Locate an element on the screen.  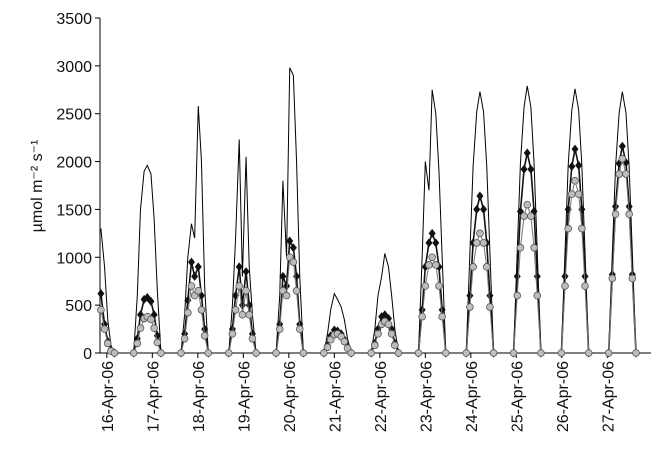
x-tick-label: 25-Apr-06 is located at coordinates (517, 396).